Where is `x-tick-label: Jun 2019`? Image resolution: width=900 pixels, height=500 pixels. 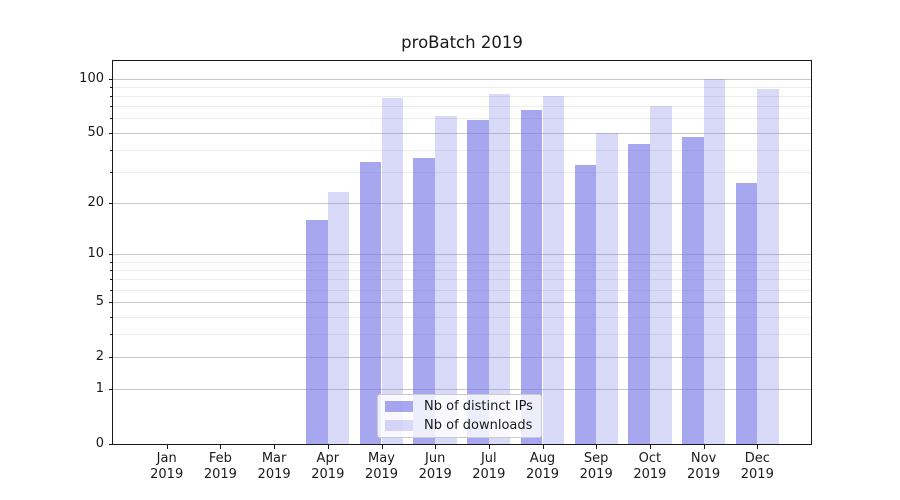
x-tick-label: Jun 2019 is located at coordinates (435, 467).